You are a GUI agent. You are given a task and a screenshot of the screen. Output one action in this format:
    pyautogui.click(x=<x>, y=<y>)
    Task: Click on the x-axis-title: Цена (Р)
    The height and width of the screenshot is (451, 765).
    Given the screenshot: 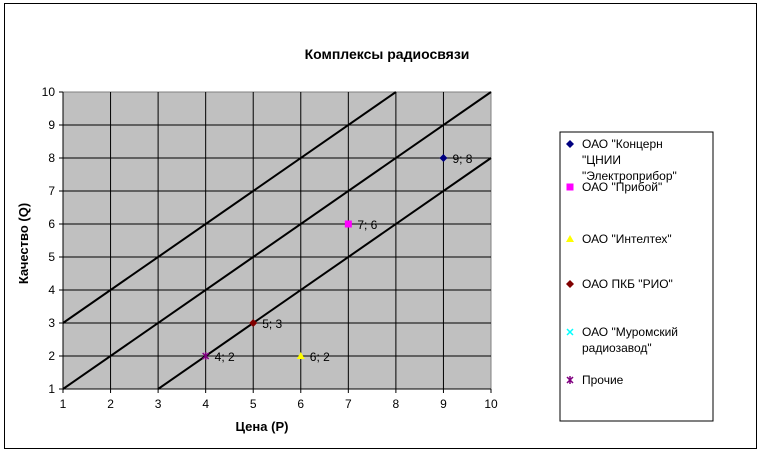 What is the action you would take?
    pyautogui.click(x=262, y=426)
    